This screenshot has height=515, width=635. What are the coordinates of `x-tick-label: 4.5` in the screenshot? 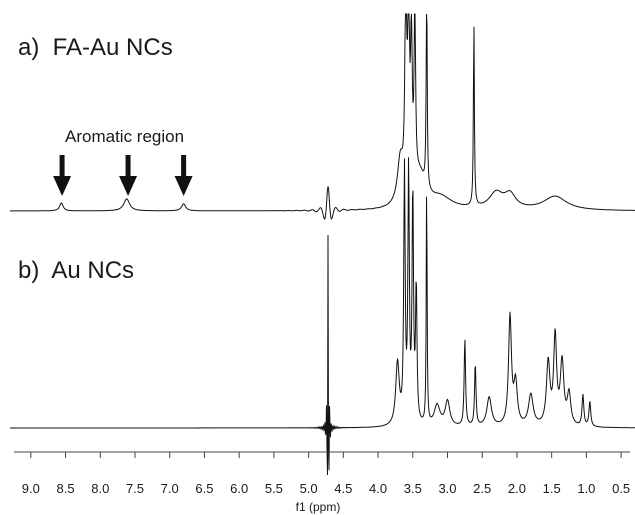 It's located at (343, 488).